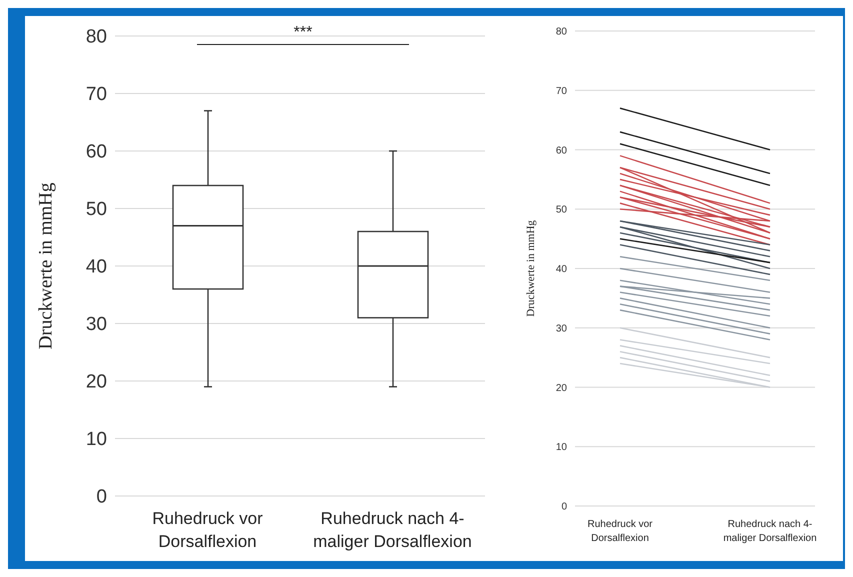  Describe the element at coordinates (303, 34) in the screenshot. I see `significance-bracket: ***` at that location.